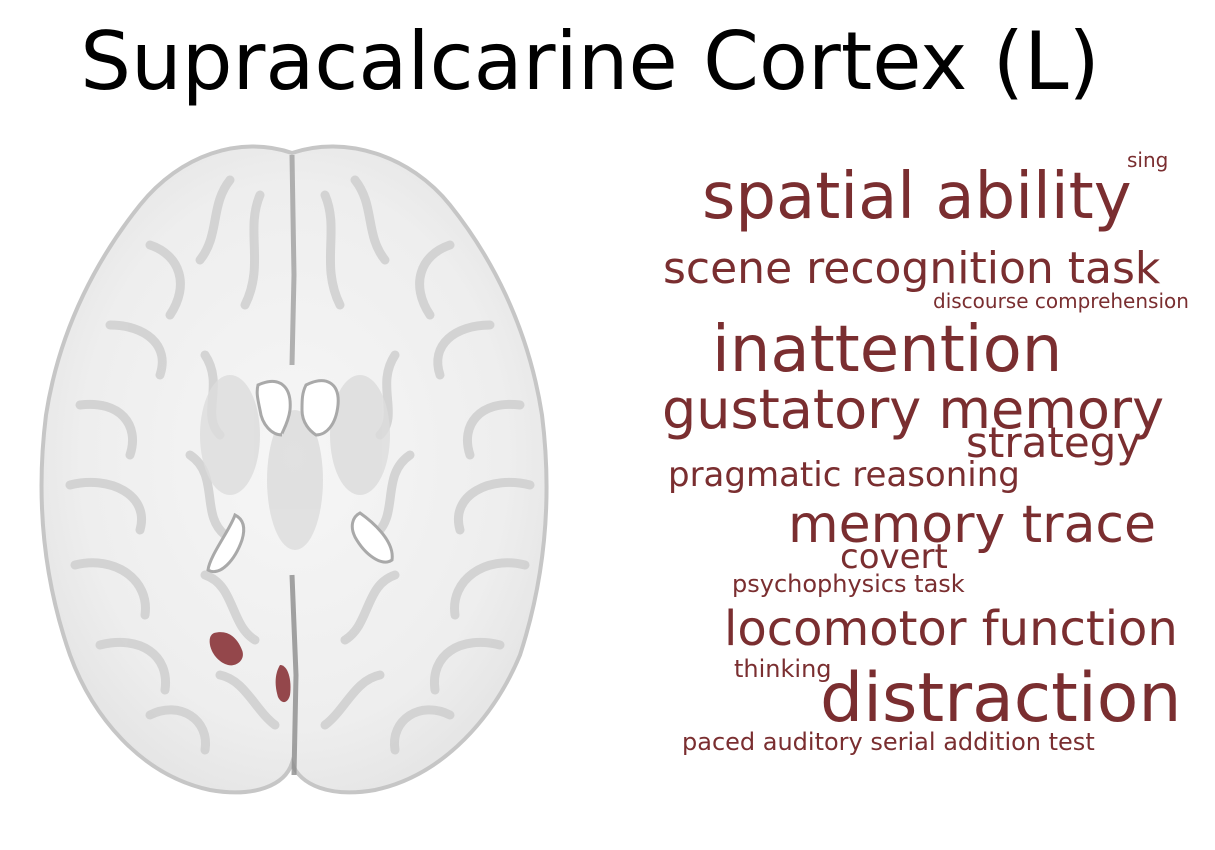  I want to click on right-sulci, so click(427, 465).